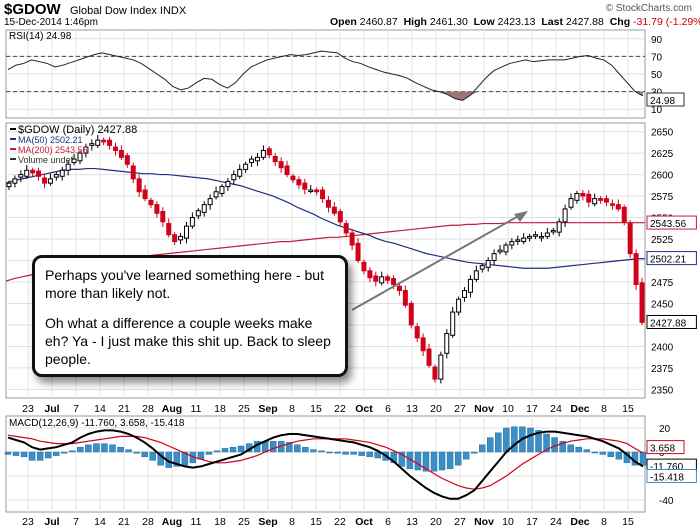 This screenshot has width=700, height=530. I want to click on x-tick-label: 8, so click(292, 409).